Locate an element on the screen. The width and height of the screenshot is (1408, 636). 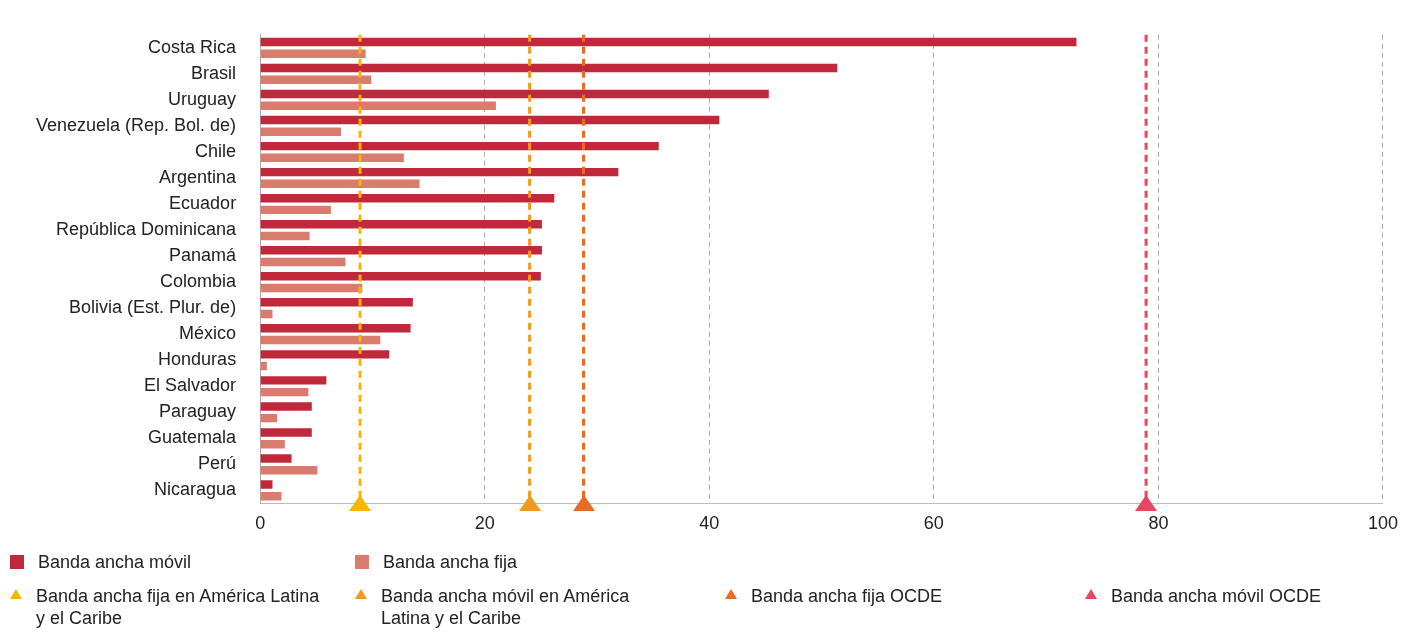
y-tick-label: Ecuador is located at coordinates (203, 202).